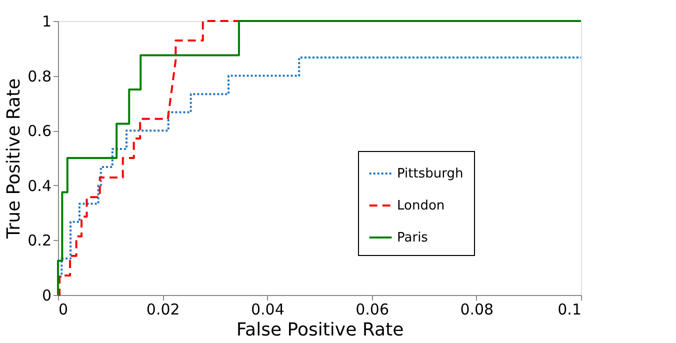 This screenshot has width=676, height=343. I want to click on legend-label: London, so click(421, 206).